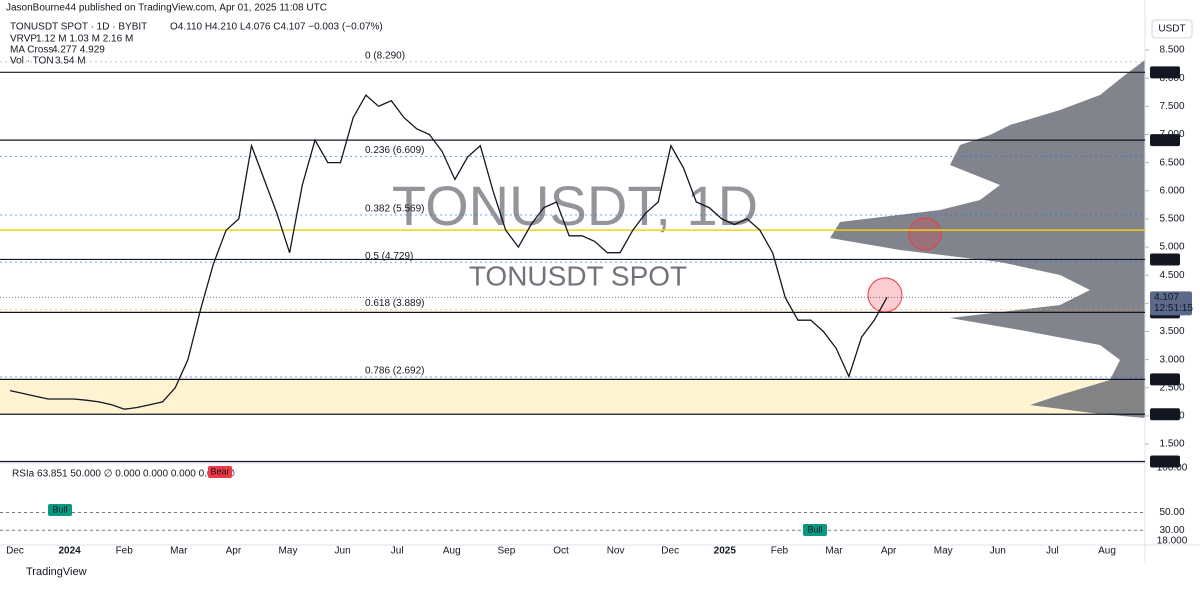  I want to click on price-tick-label: 6.000, so click(1171, 190).